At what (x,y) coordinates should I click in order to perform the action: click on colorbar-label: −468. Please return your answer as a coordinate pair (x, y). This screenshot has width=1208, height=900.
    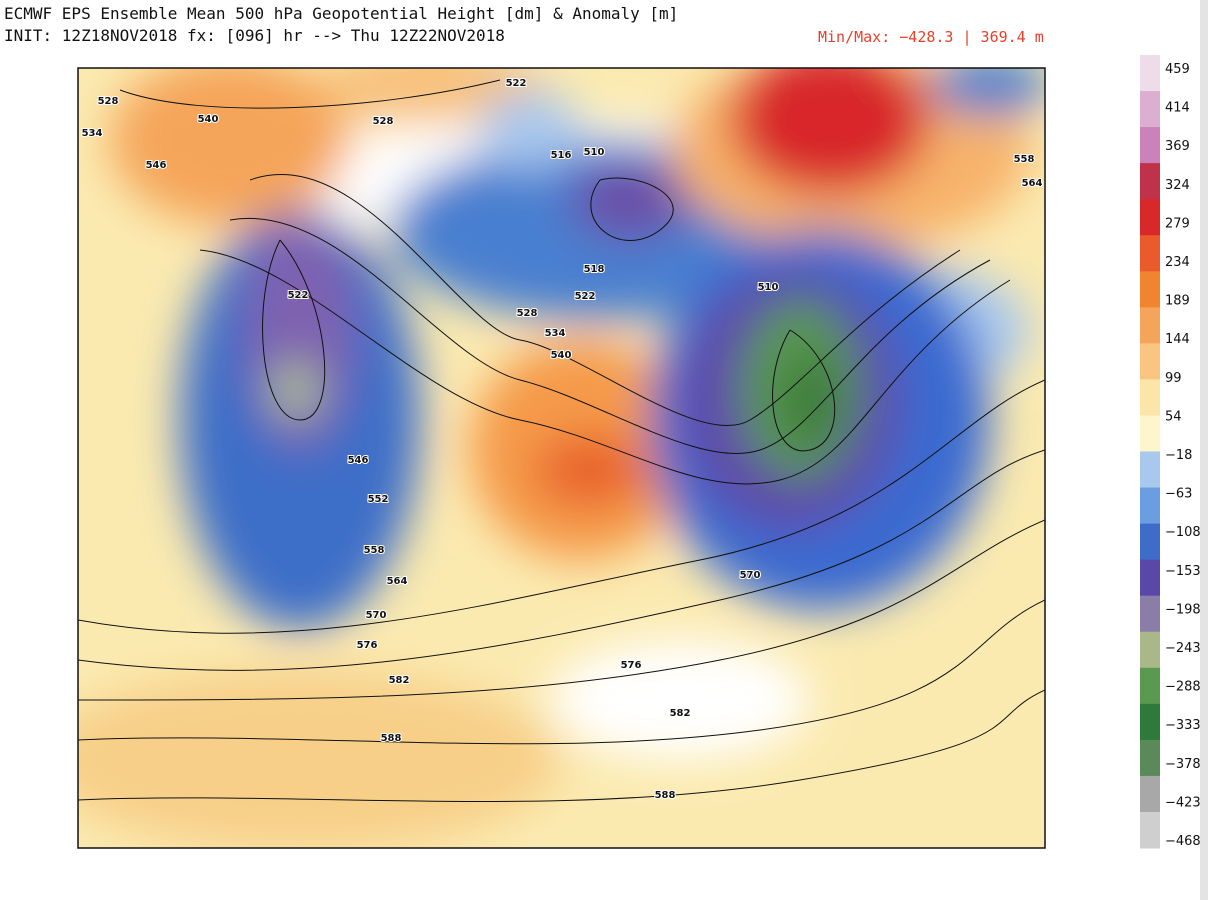
    Looking at the image, I should click on (1183, 841).